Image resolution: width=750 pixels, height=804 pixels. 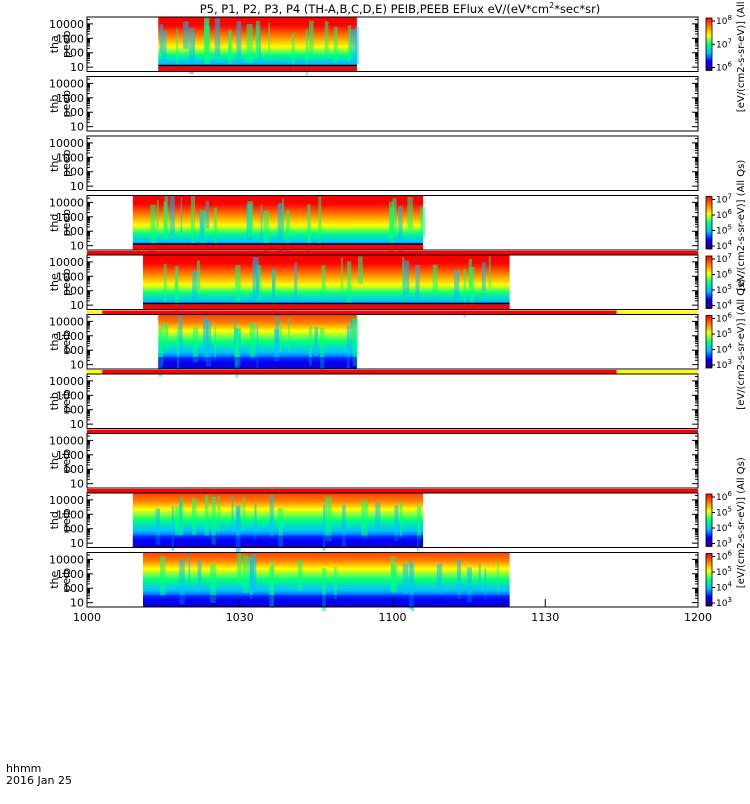 What do you see at coordinates (577, 9) in the screenshot?
I see `chart-title-tail: *sec*sr)` at bounding box center [577, 9].